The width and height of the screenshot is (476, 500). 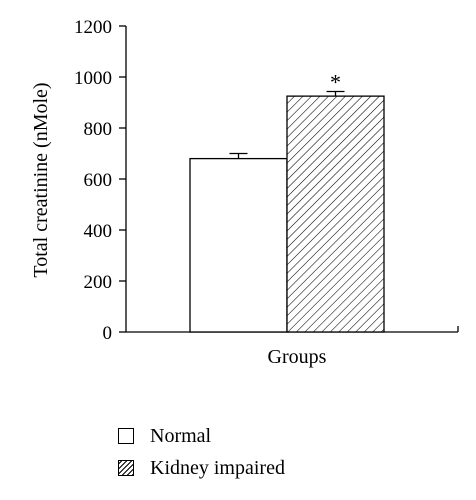 I want to click on significance-marker: *, so click(x=335, y=82).